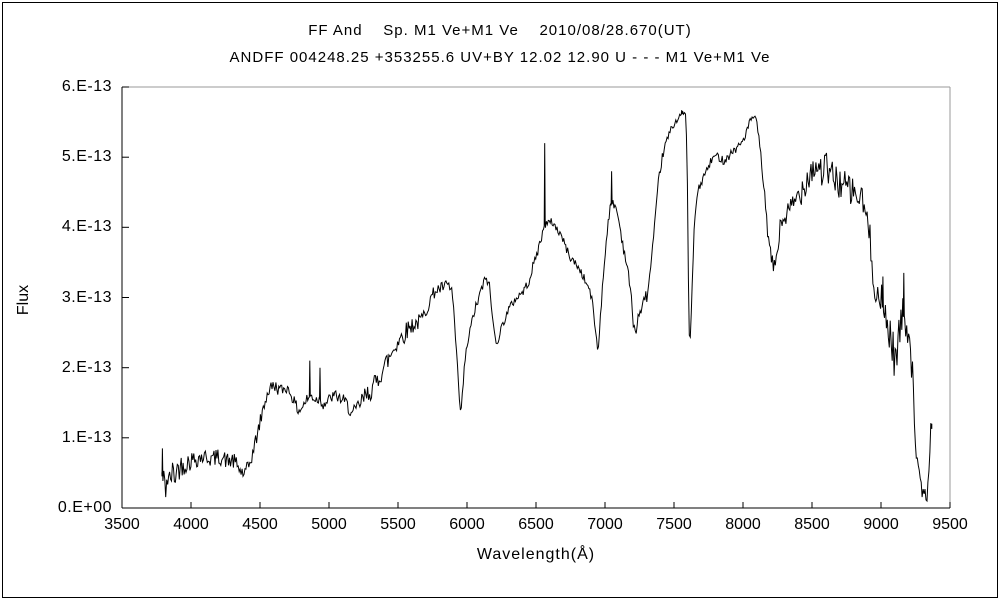 Image resolution: width=1000 pixels, height=600 pixels. What do you see at coordinates (743, 524) in the screenshot?
I see `x-tick-label-8000: 8000` at bounding box center [743, 524].